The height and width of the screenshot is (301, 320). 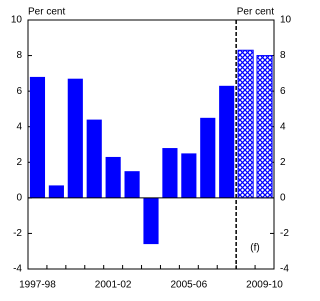 I want to click on y-tick-label: 10, so click(x=17, y=20).